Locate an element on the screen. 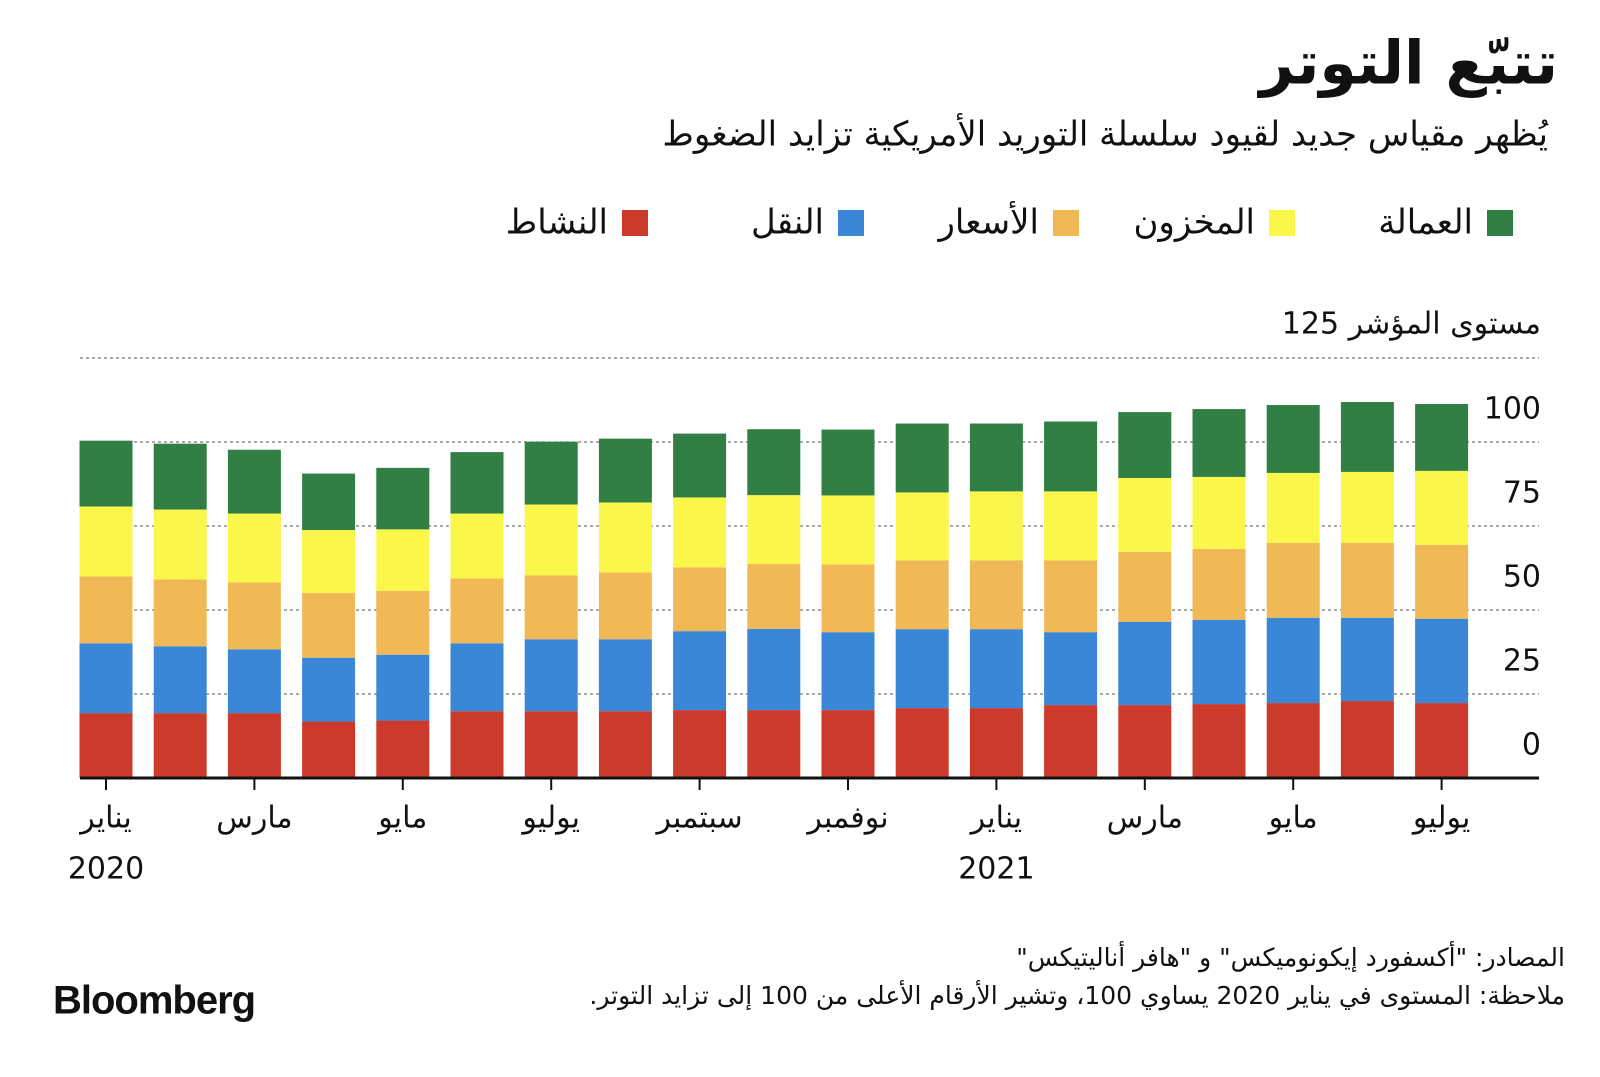  legend-label: الأسعار is located at coordinates (987, 222).